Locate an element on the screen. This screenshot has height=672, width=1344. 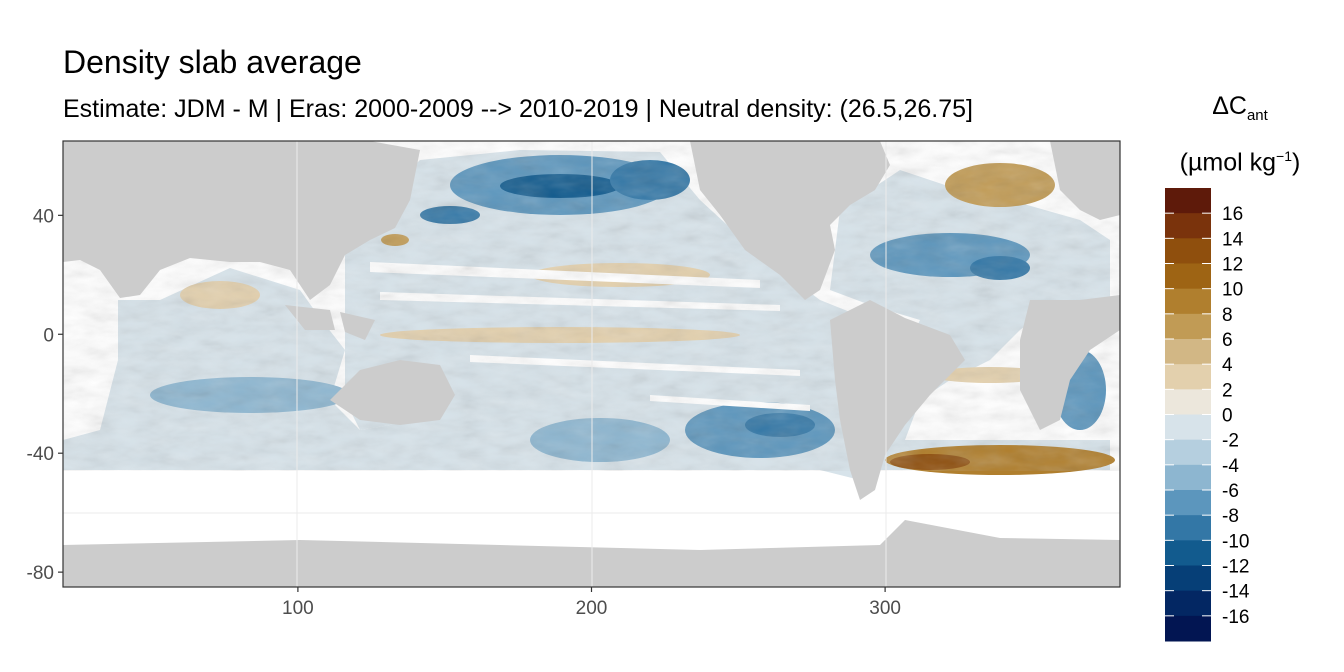
legend-break-label: 8 is located at coordinates (1227, 315).